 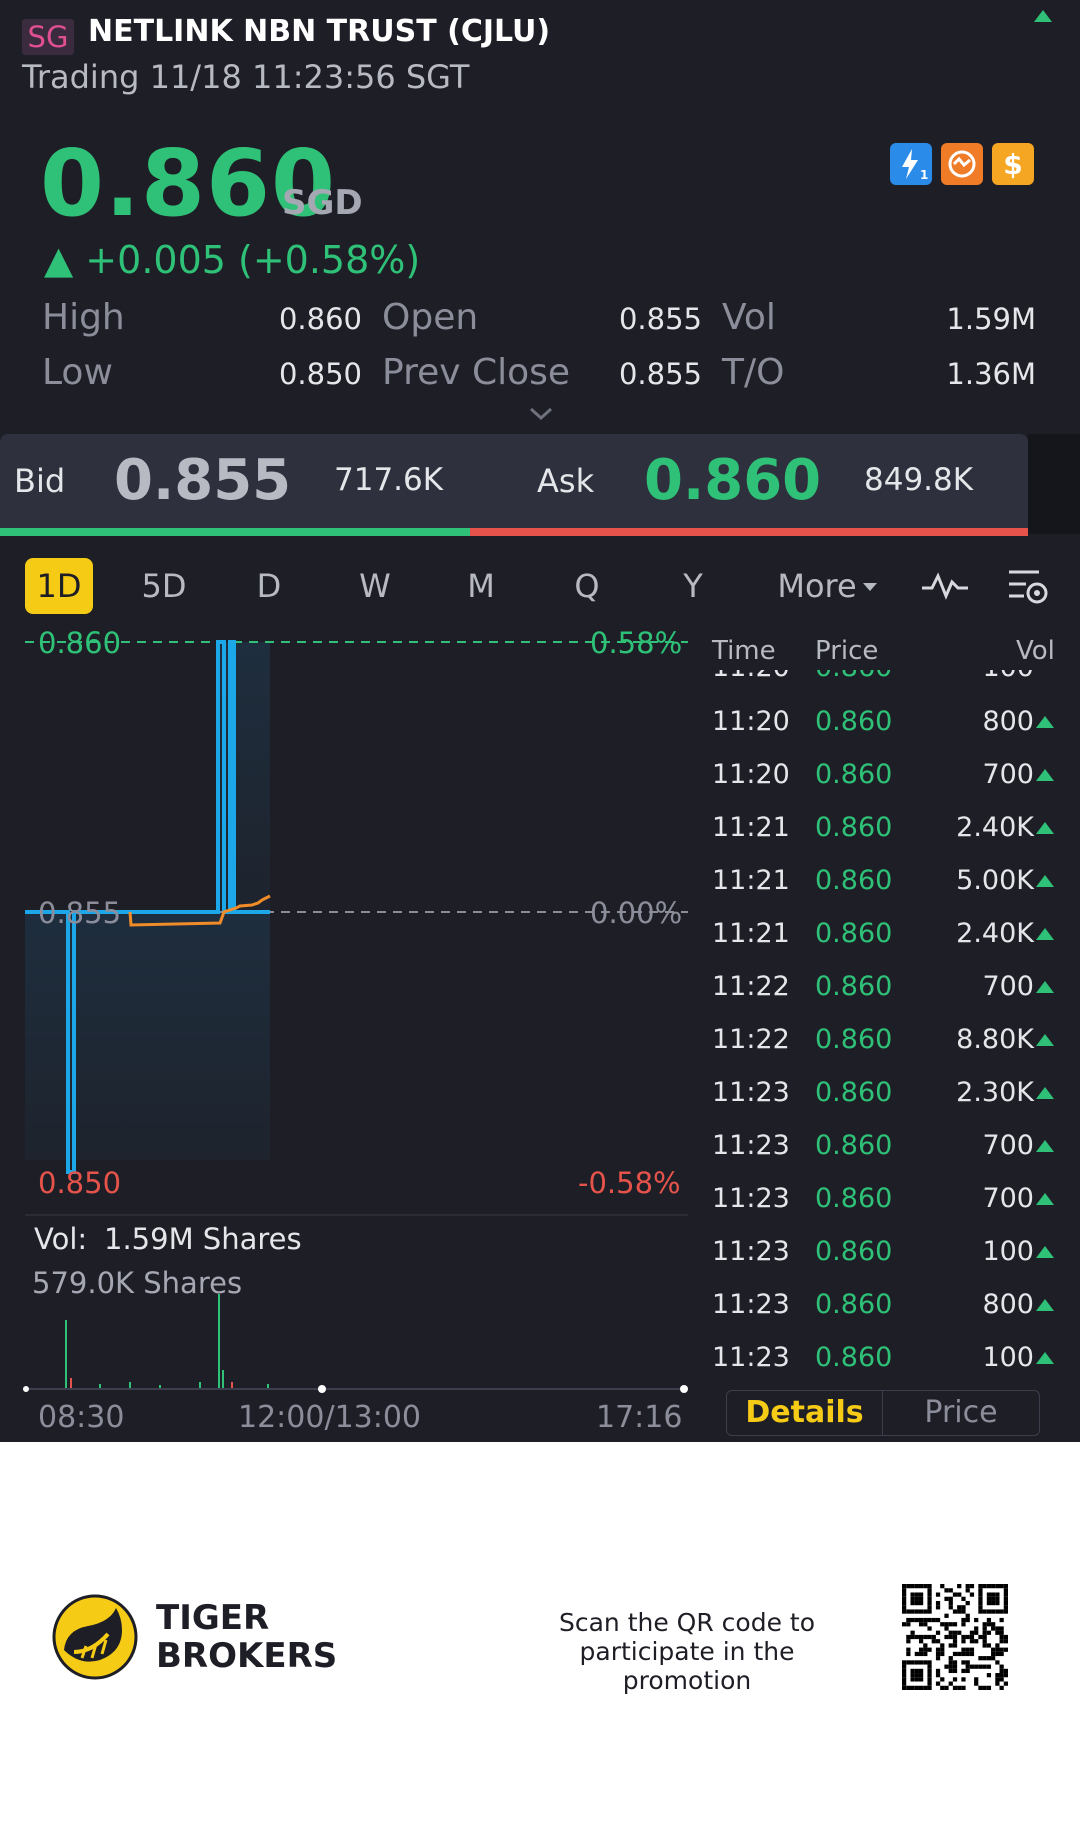 I want to click on trade-vol: 8.80K, so click(x=995, y=1039).